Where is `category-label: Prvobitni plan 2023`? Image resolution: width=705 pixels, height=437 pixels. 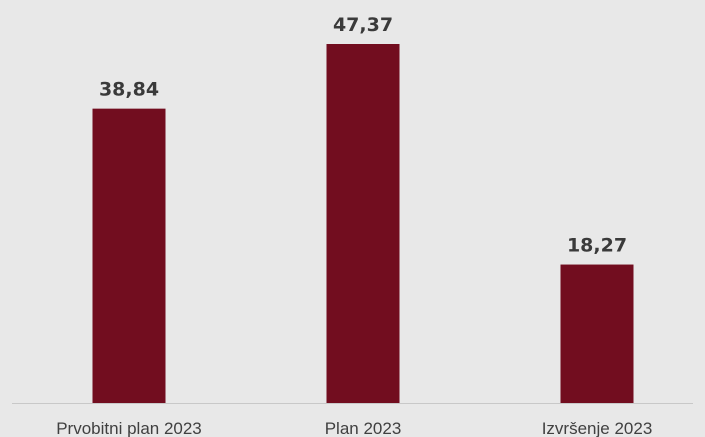
category-label: Prvobitni plan 2023 is located at coordinates (129, 428).